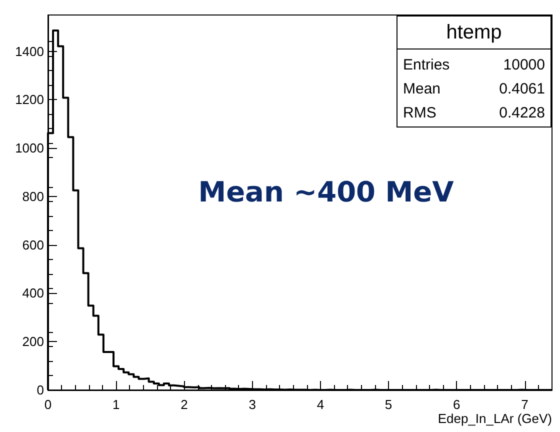 Image resolution: width=560 pixels, height=432 pixels. Describe the element at coordinates (422, 89) in the screenshot. I see `annotation: Mean` at that location.